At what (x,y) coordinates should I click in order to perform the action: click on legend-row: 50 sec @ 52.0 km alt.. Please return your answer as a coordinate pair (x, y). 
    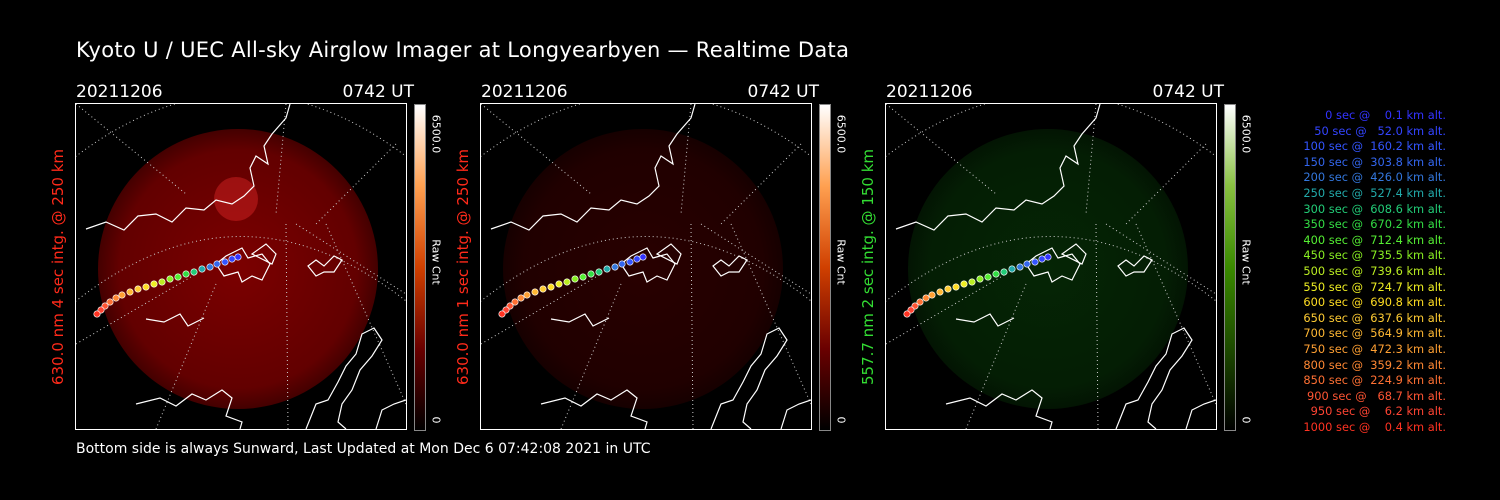
    Looking at the image, I should click on (1376, 130).